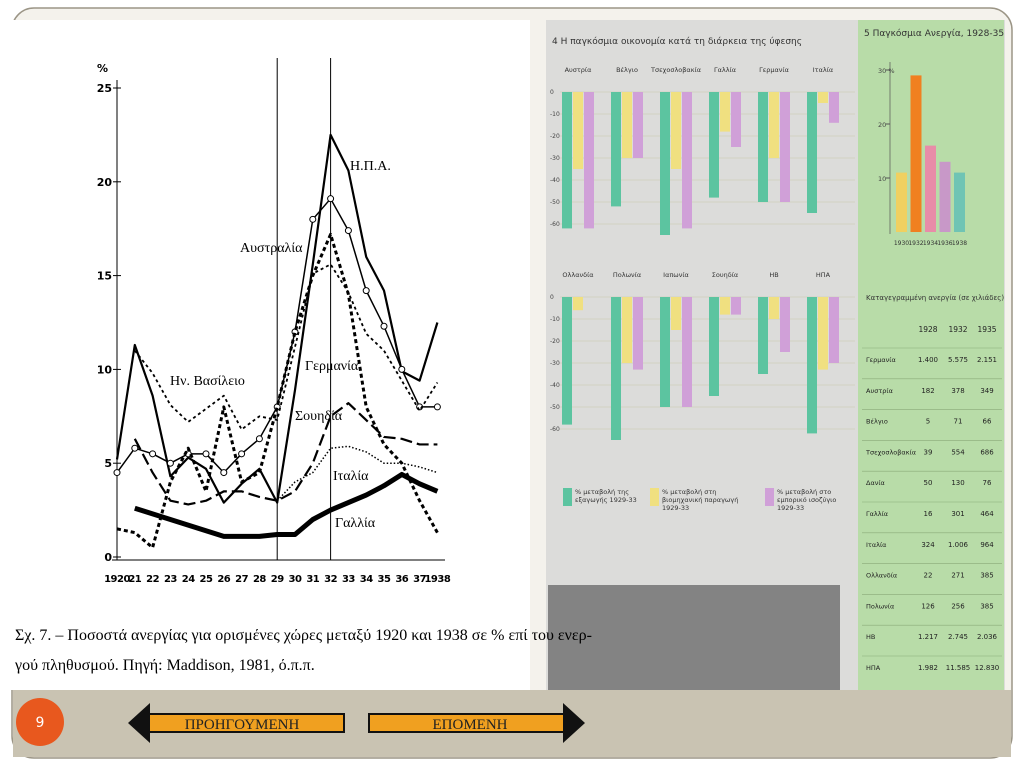 This screenshot has width=1024, height=768. I want to click on category-label: Βέλγιο, so click(627, 70).